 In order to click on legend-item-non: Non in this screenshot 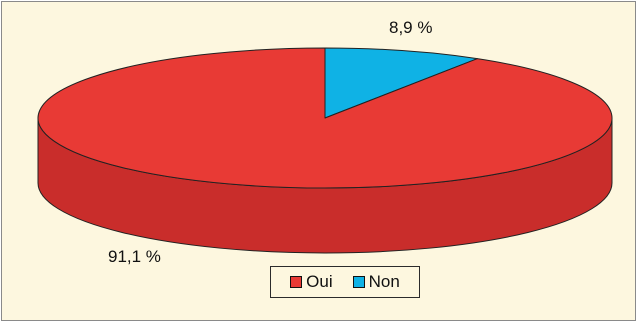, I will do `click(376, 282)`.